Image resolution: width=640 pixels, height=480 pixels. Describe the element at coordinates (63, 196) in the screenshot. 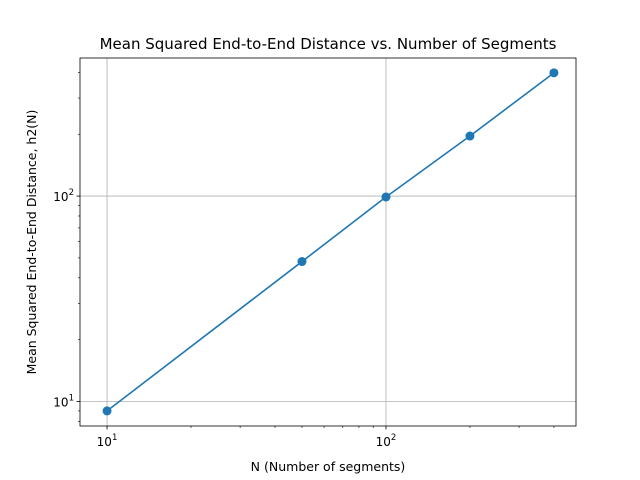

I see `y-tick-label: 10²` at that location.